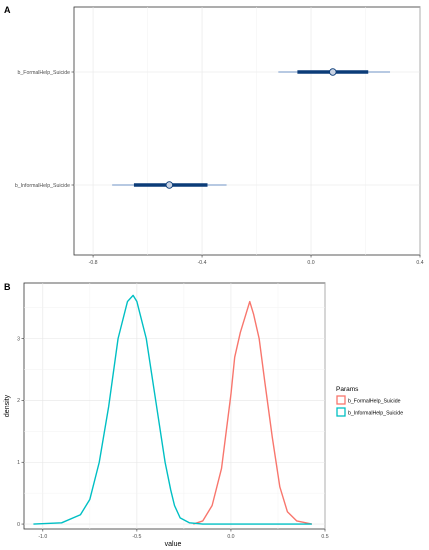  What do you see at coordinates (7, 287) in the screenshot?
I see `panel-b-letter: B` at bounding box center [7, 287].